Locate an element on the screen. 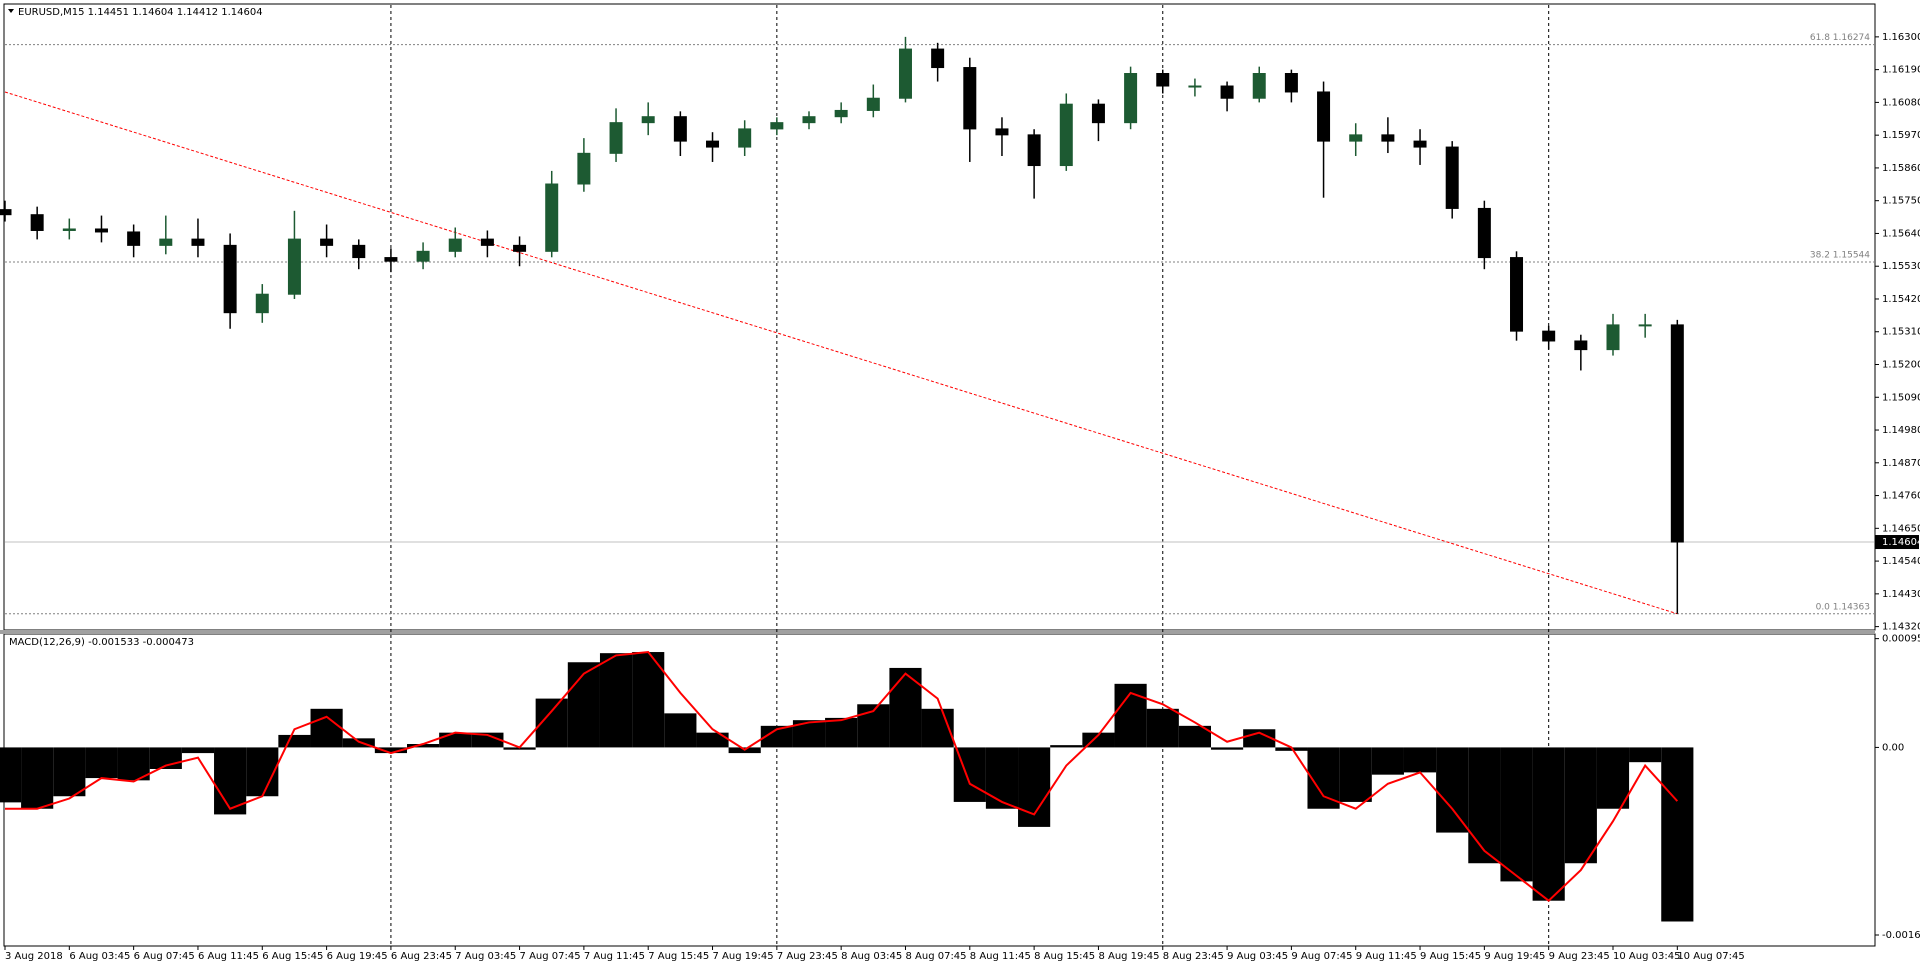  y-tick-label: 1.14430 is located at coordinates (1901, 594).